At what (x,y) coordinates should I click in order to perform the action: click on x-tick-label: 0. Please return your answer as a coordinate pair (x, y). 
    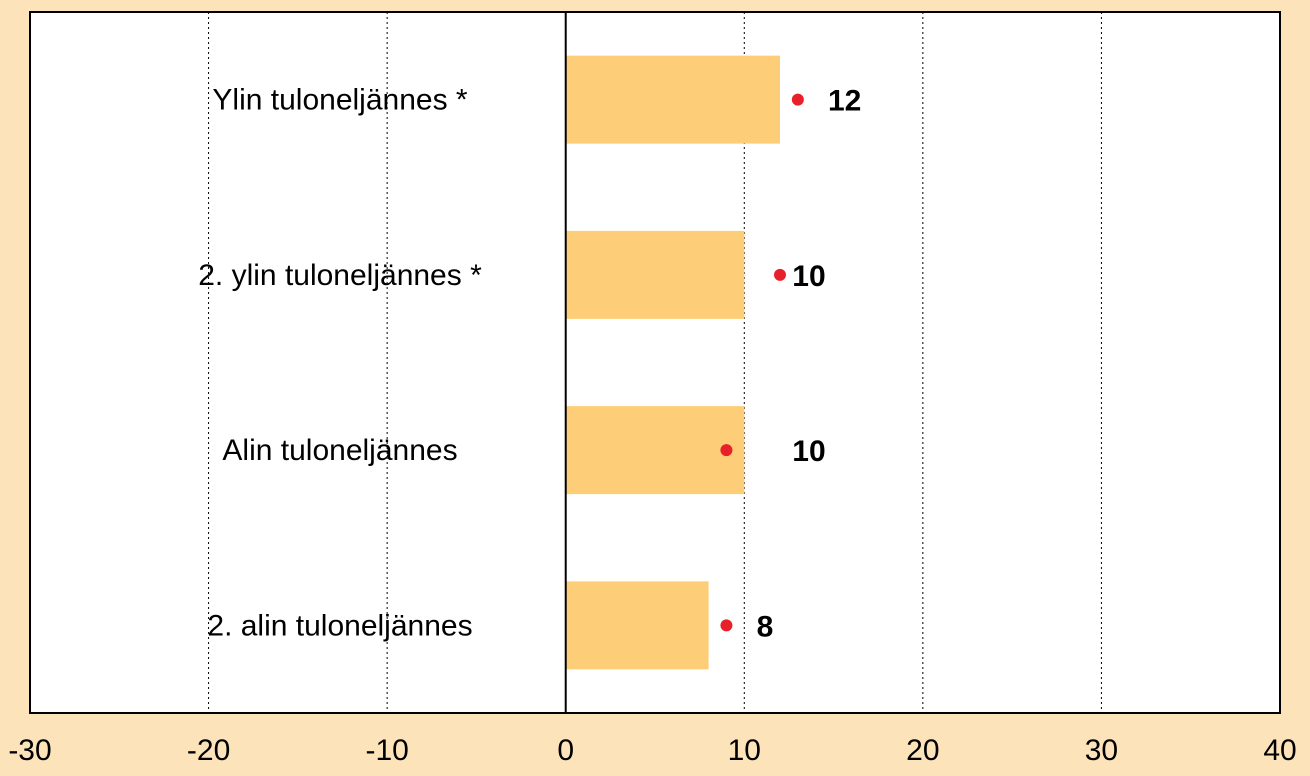
    Looking at the image, I should click on (565, 750).